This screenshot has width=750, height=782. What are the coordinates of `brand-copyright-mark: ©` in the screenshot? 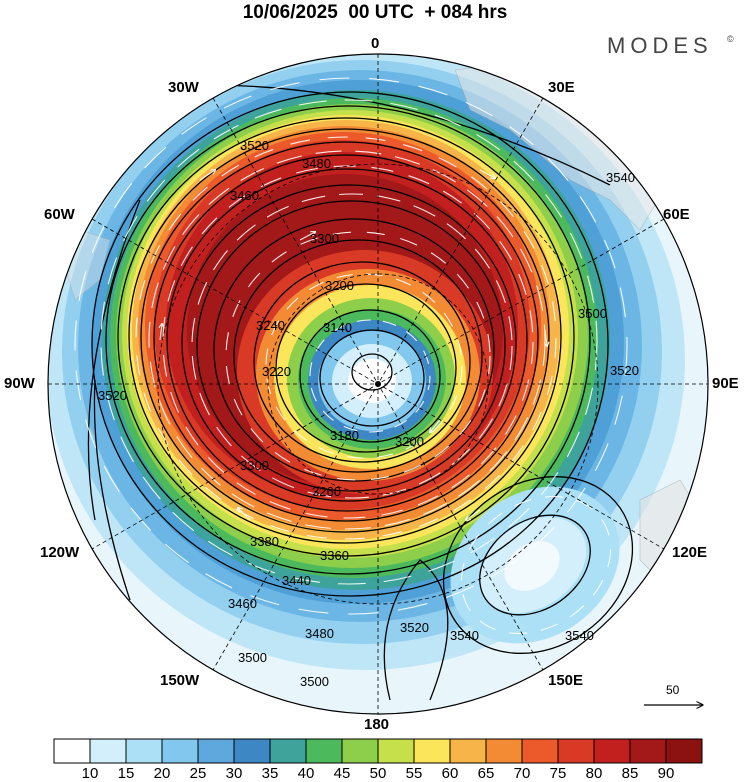 It's located at (730, 39).